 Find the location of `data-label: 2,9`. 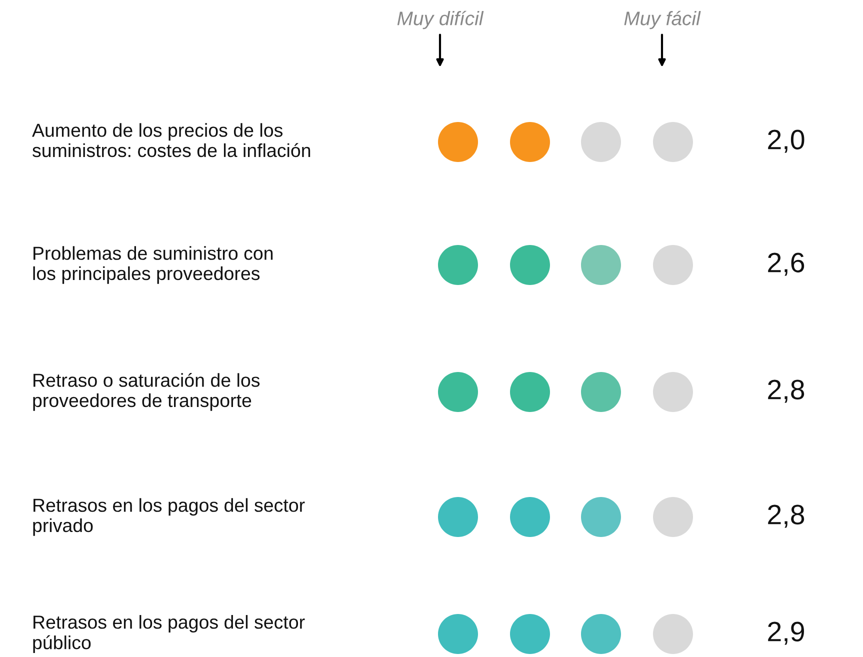

data-label: 2,9 is located at coordinates (786, 633).